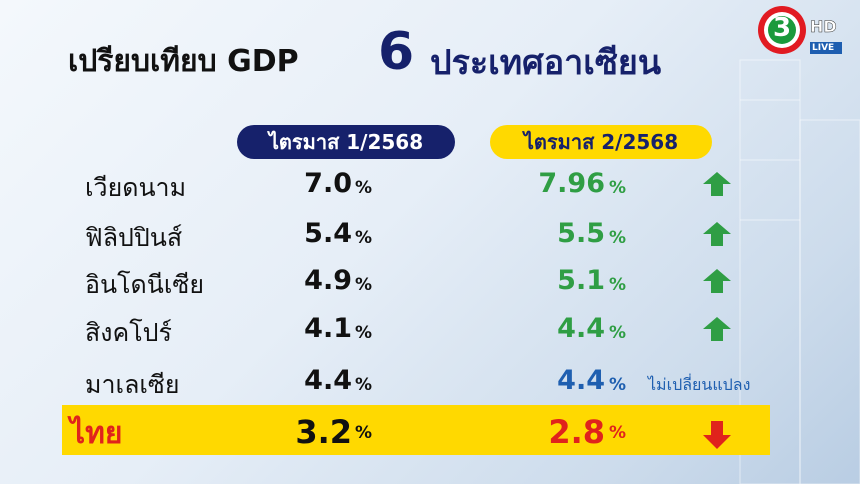 The height and width of the screenshot is (484, 860). I want to click on status-note: ไม่เปลี่ยนแปลง, so click(699, 384).